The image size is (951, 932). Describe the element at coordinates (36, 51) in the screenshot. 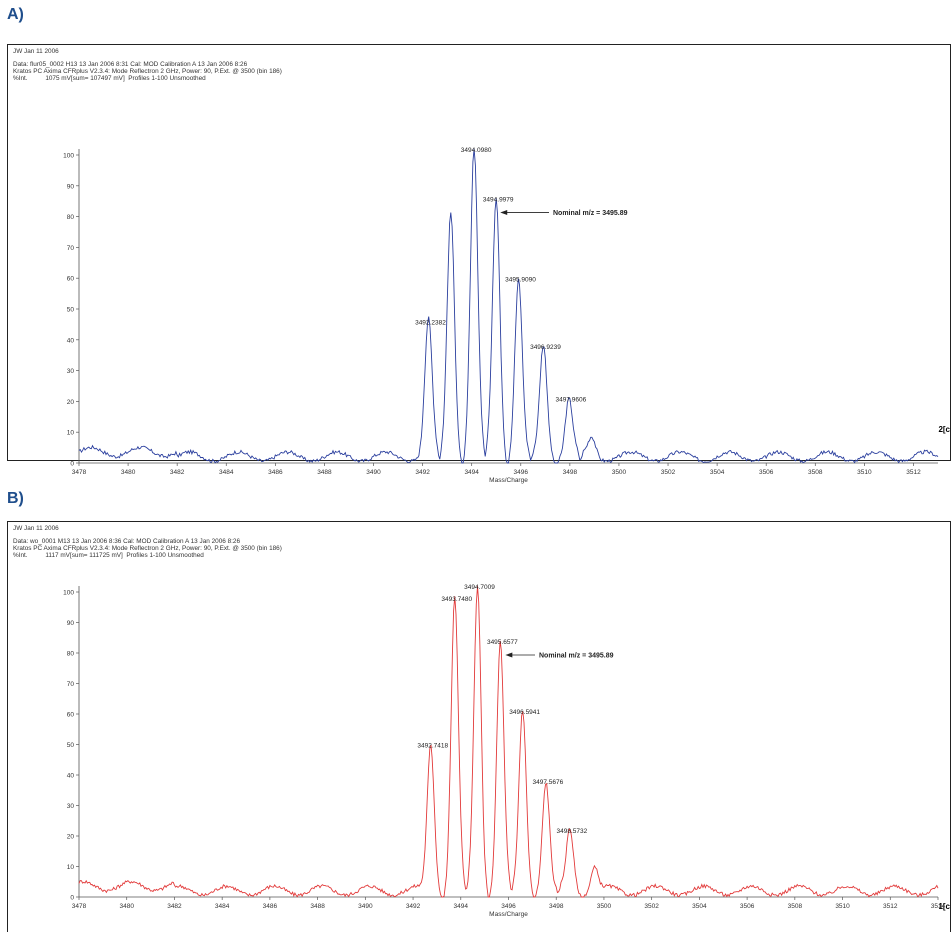

I see `panel-a-header: JW Jan 11 2006` at that location.